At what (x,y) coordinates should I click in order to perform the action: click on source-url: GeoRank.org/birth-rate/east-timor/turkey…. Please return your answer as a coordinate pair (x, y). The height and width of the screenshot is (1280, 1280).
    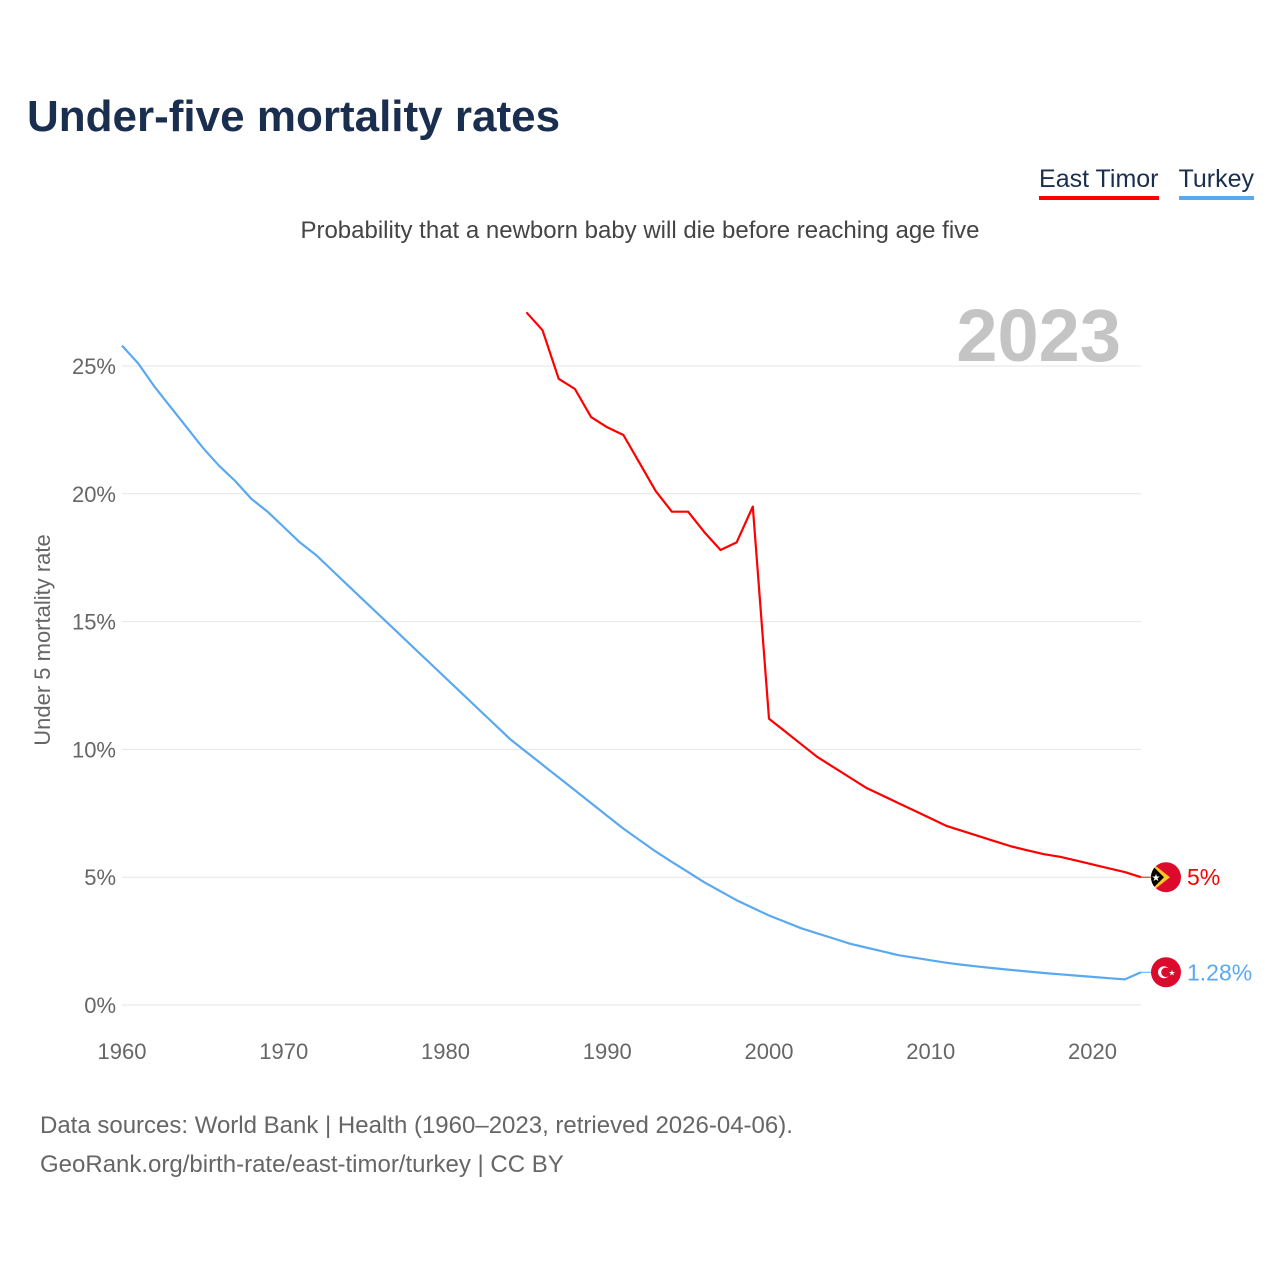
    Looking at the image, I should click on (302, 1164).